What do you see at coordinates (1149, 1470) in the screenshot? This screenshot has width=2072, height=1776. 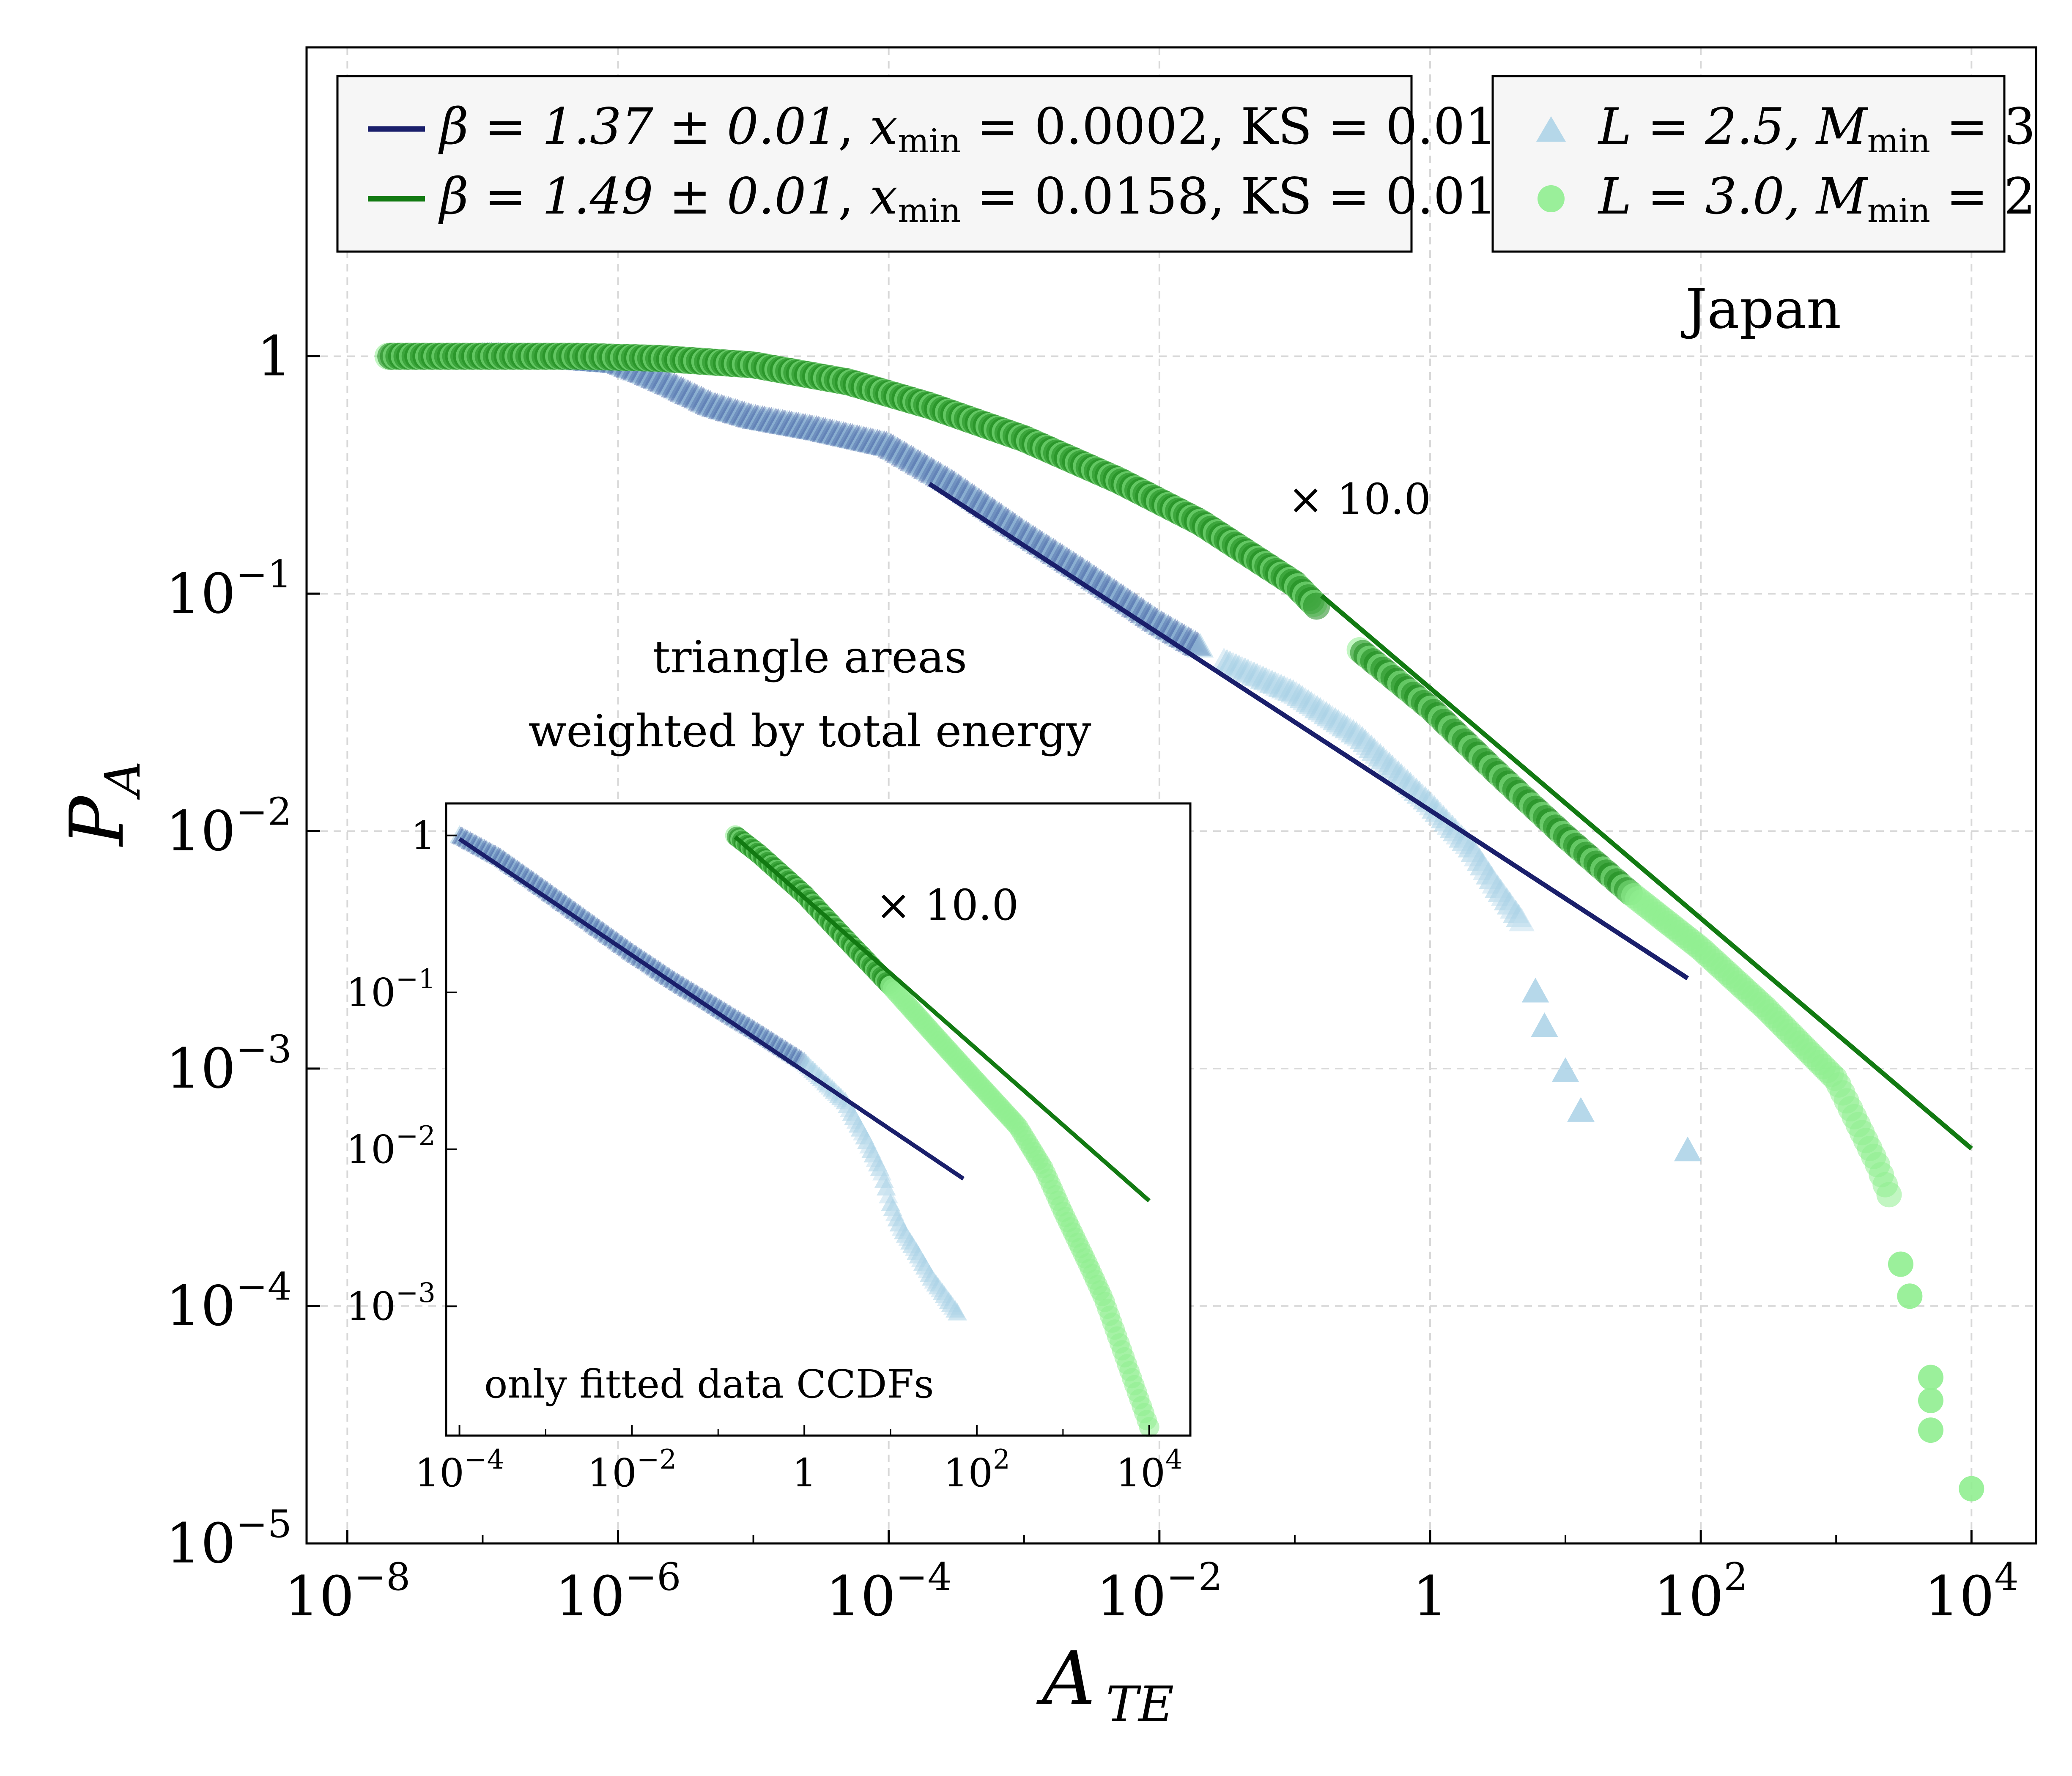 I see `inset-x-tick-label: 10⁴` at bounding box center [1149, 1470].